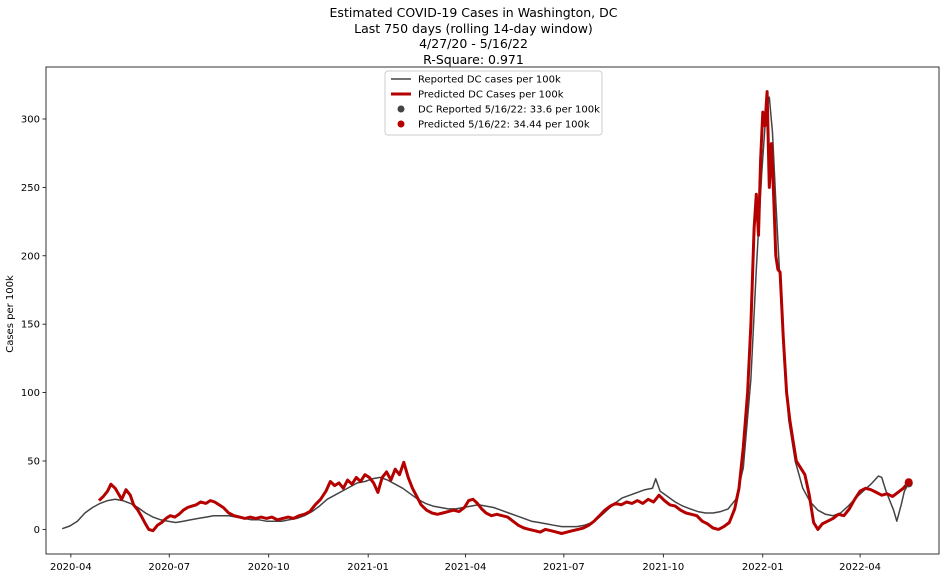 This screenshot has height=581, width=947. What do you see at coordinates (10, 314) in the screenshot?
I see `y-axis-label: Cases per 100k` at bounding box center [10, 314].